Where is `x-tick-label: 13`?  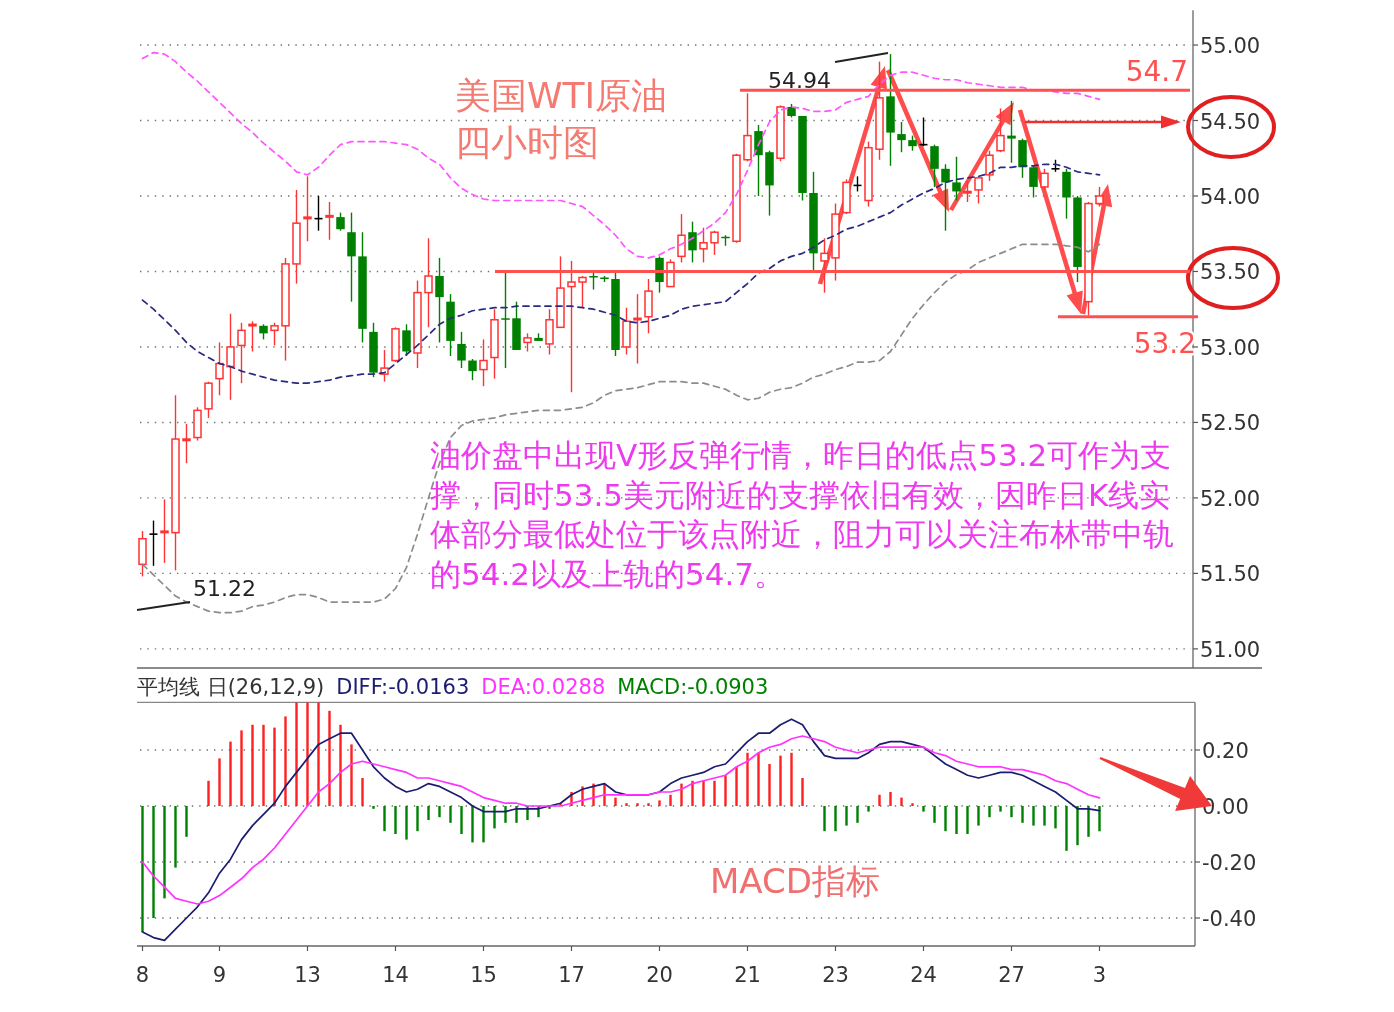
x-tick-label: 13 is located at coordinates (307, 975).